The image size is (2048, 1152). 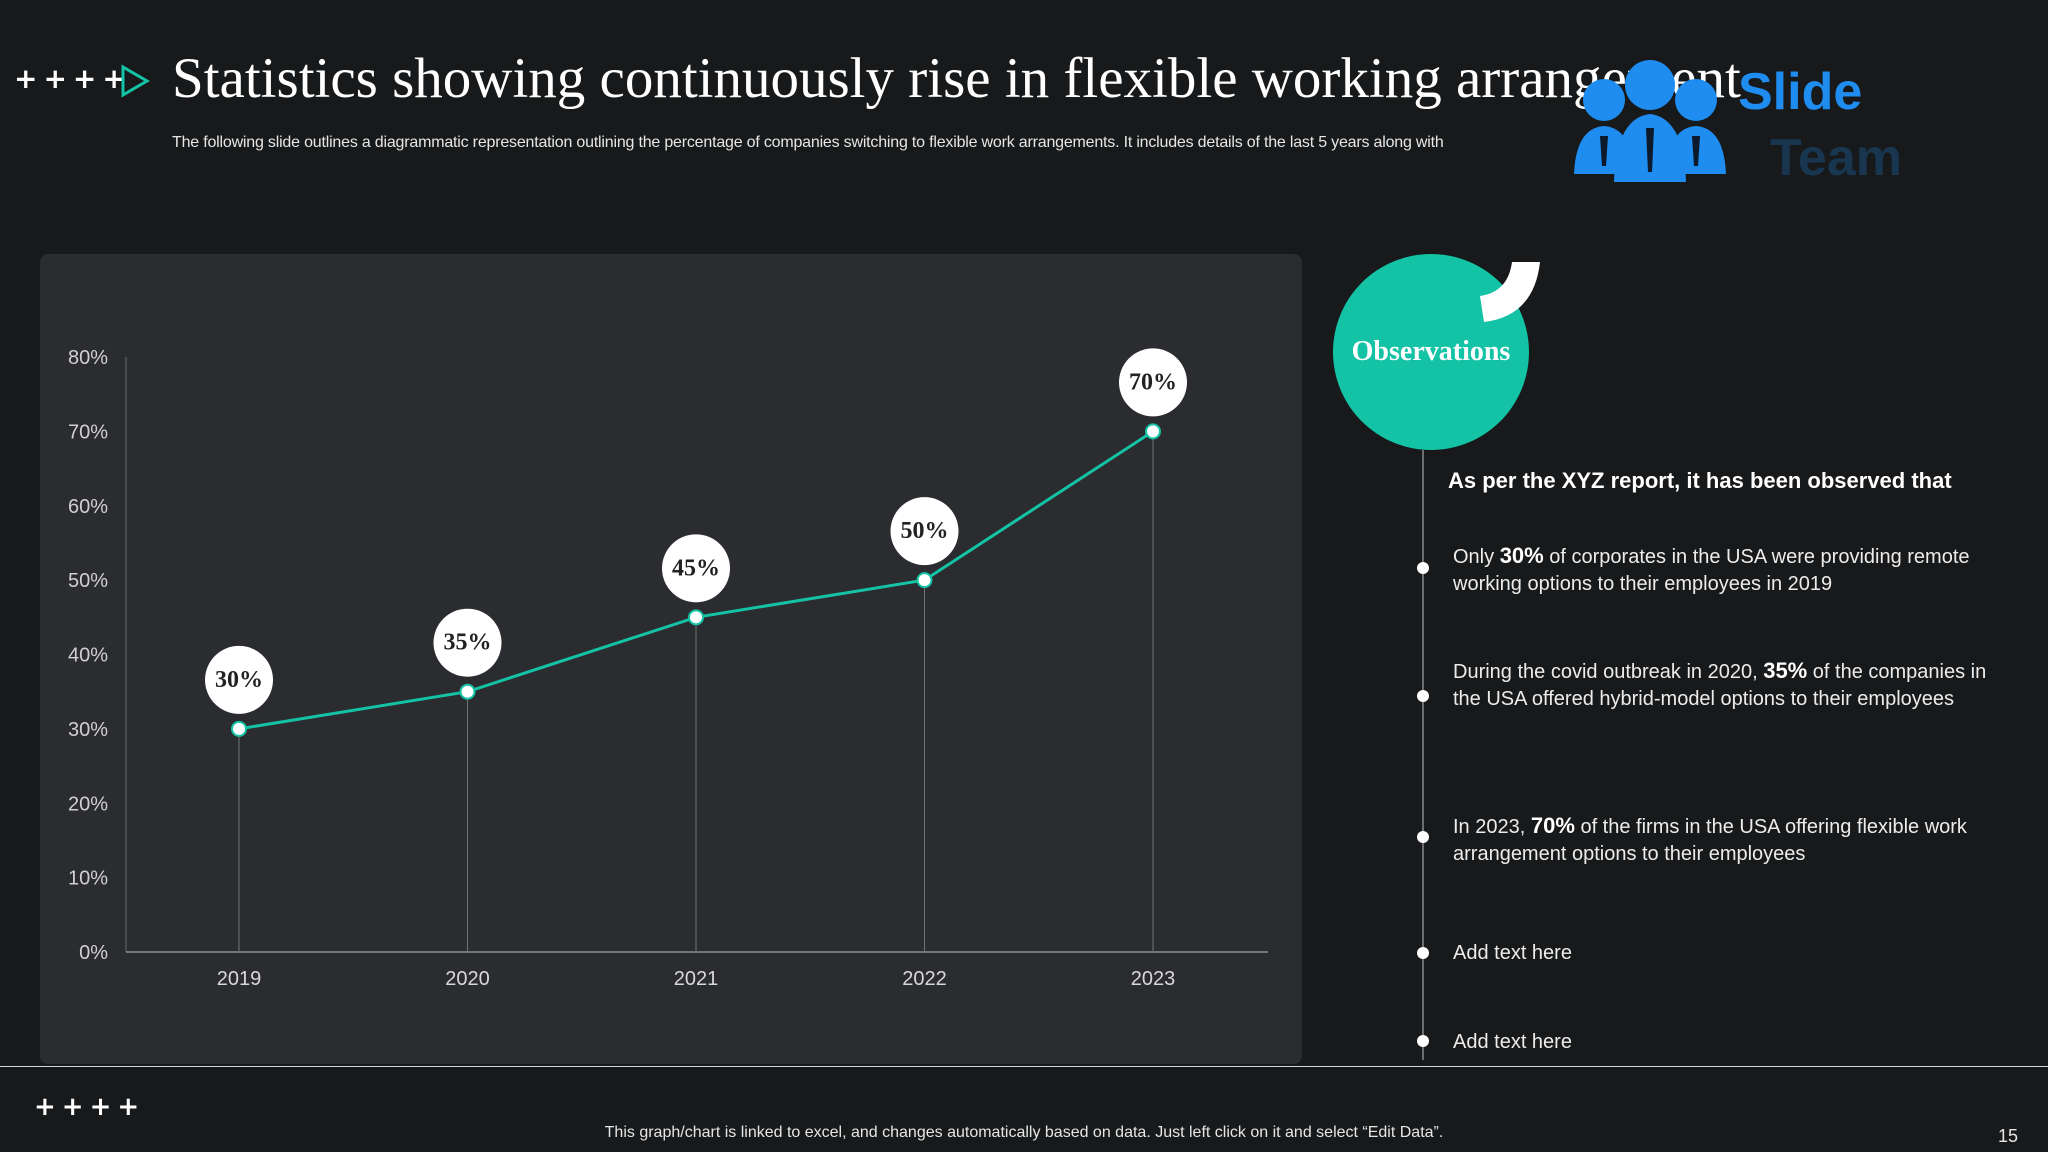 What do you see at coordinates (696, 979) in the screenshot?
I see `x-tick-label: 2021` at bounding box center [696, 979].